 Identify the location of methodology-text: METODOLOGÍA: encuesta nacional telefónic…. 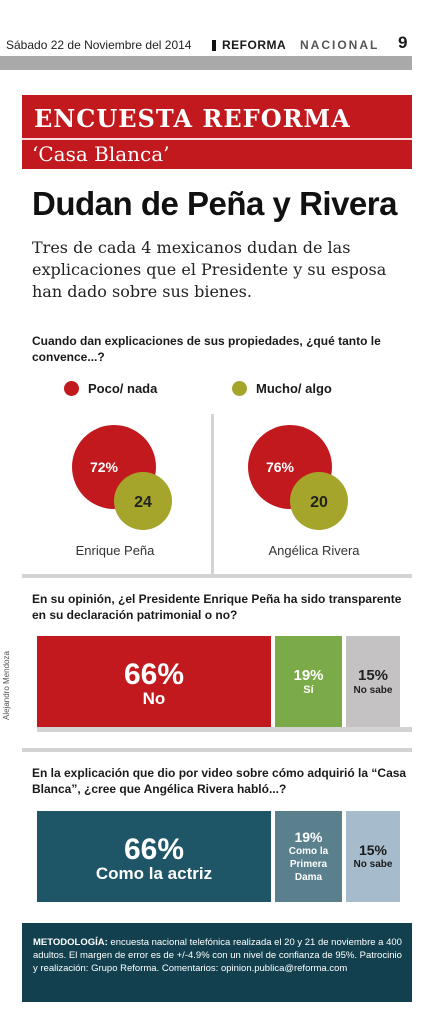
(219, 955).